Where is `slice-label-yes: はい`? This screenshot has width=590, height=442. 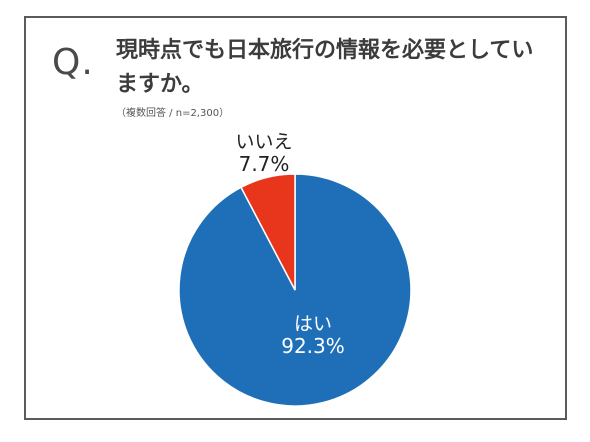
slice-label-yes: はい is located at coordinates (313, 324).